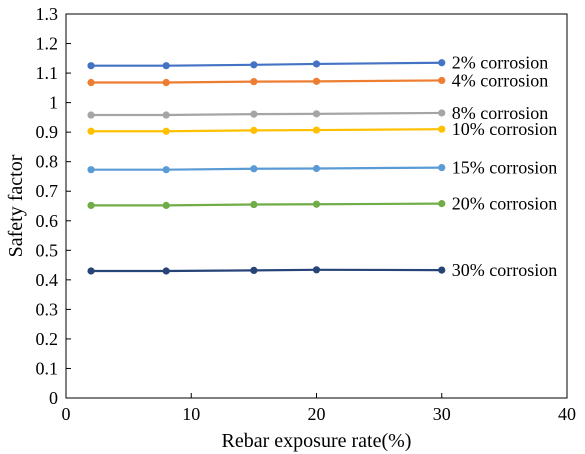  What do you see at coordinates (191, 414) in the screenshot?
I see `x-tick-label: 10` at bounding box center [191, 414].